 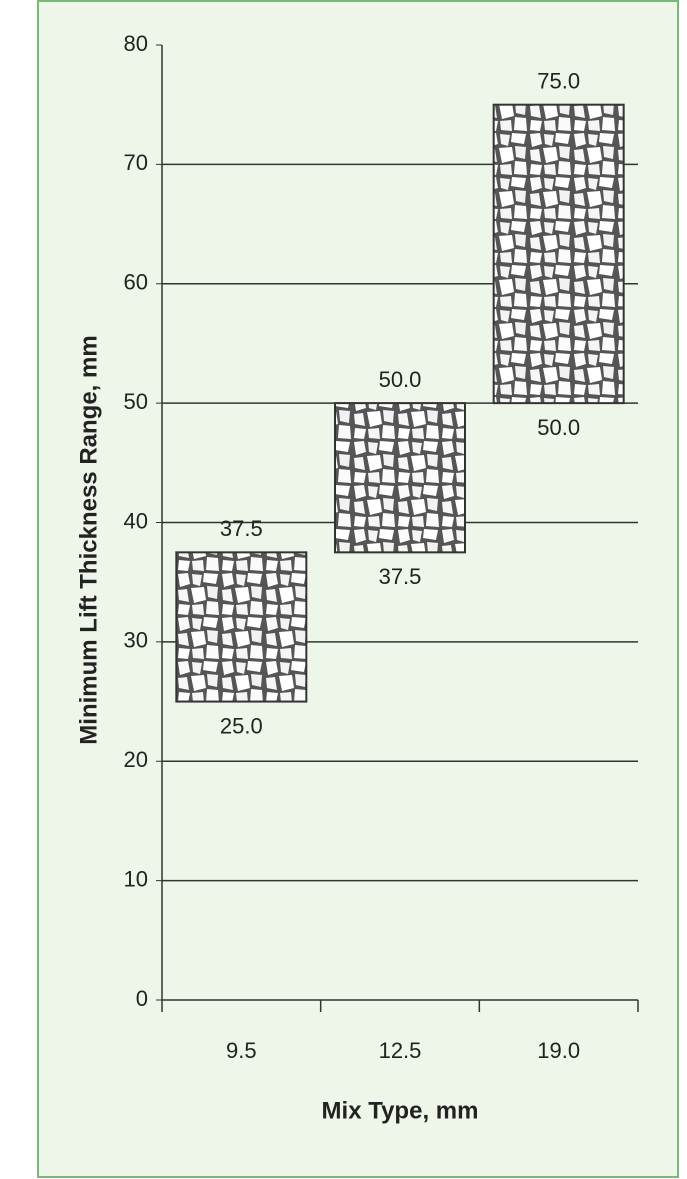 What do you see at coordinates (136, 282) in the screenshot?
I see `y-tick-label: 60` at bounding box center [136, 282].